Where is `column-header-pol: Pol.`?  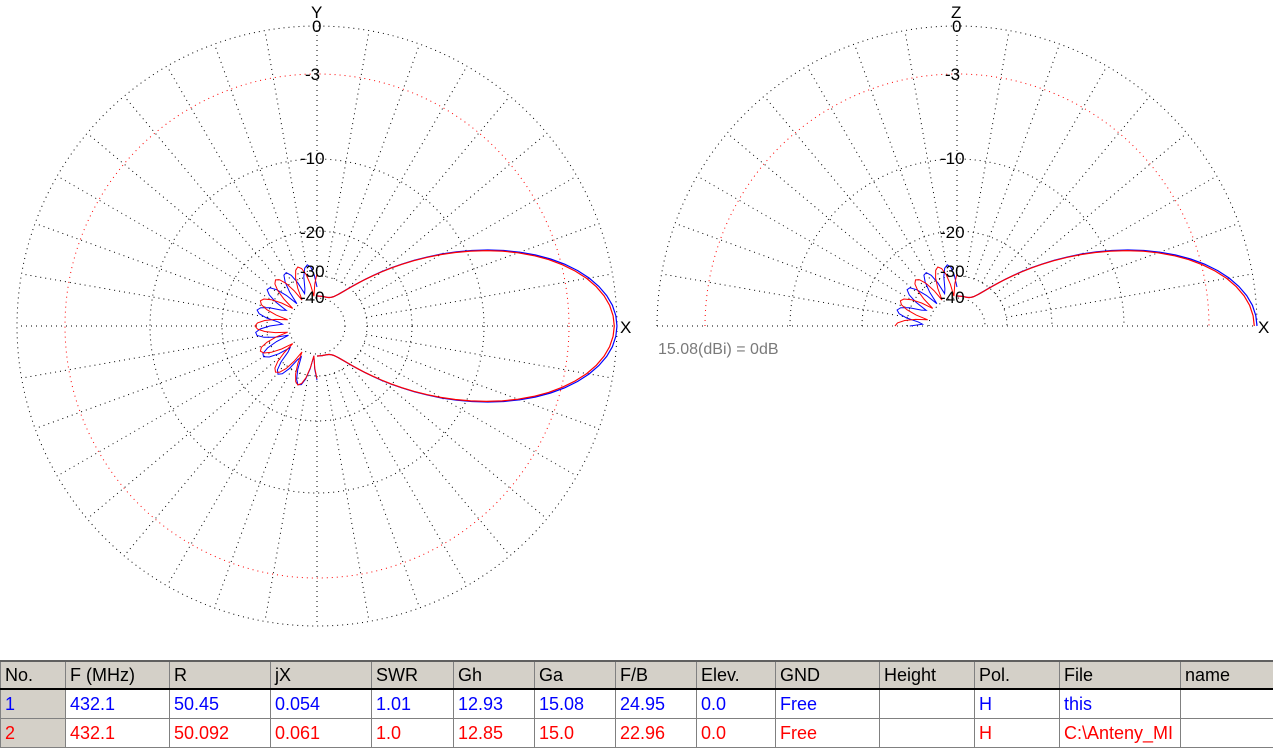
column-header-pol: Pol. is located at coordinates (1017, 675).